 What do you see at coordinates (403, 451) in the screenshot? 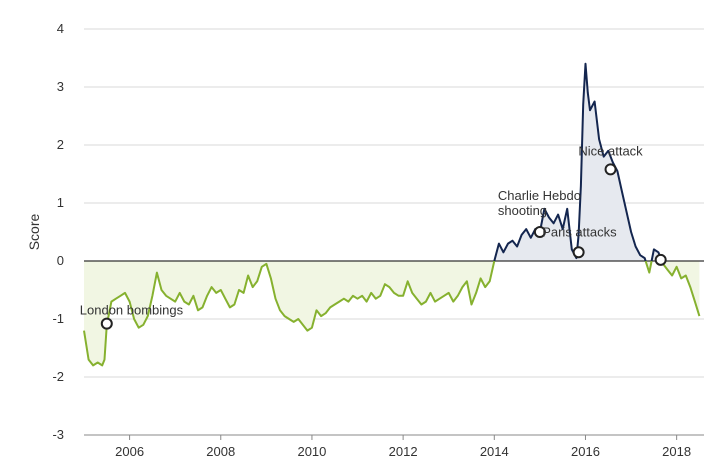
I see `x-tick-label: 2012` at bounding box center [403, 451].